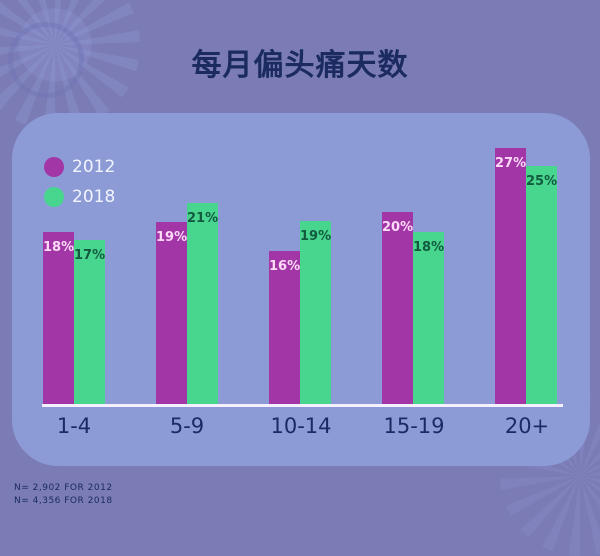 The width and height of the screenshot is (600, 556). I want to click on sample-size-note-2018: N= 4,356 FOR 2018, so click(63, 501).